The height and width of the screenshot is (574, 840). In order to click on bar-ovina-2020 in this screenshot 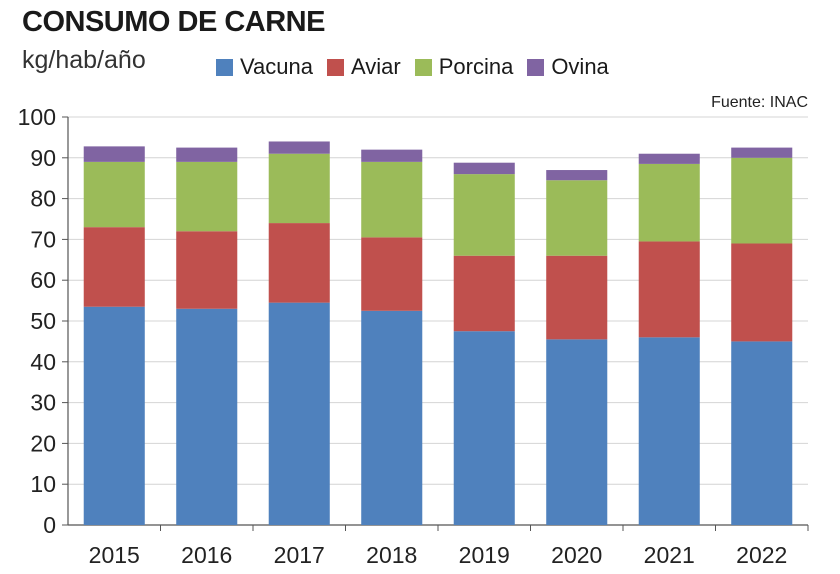, I will do `click(577, 175)`.